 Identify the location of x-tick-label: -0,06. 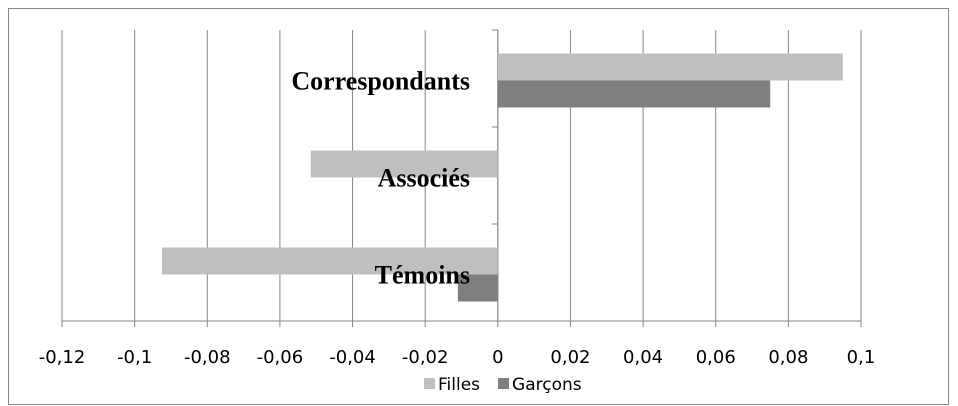
(280, 357).